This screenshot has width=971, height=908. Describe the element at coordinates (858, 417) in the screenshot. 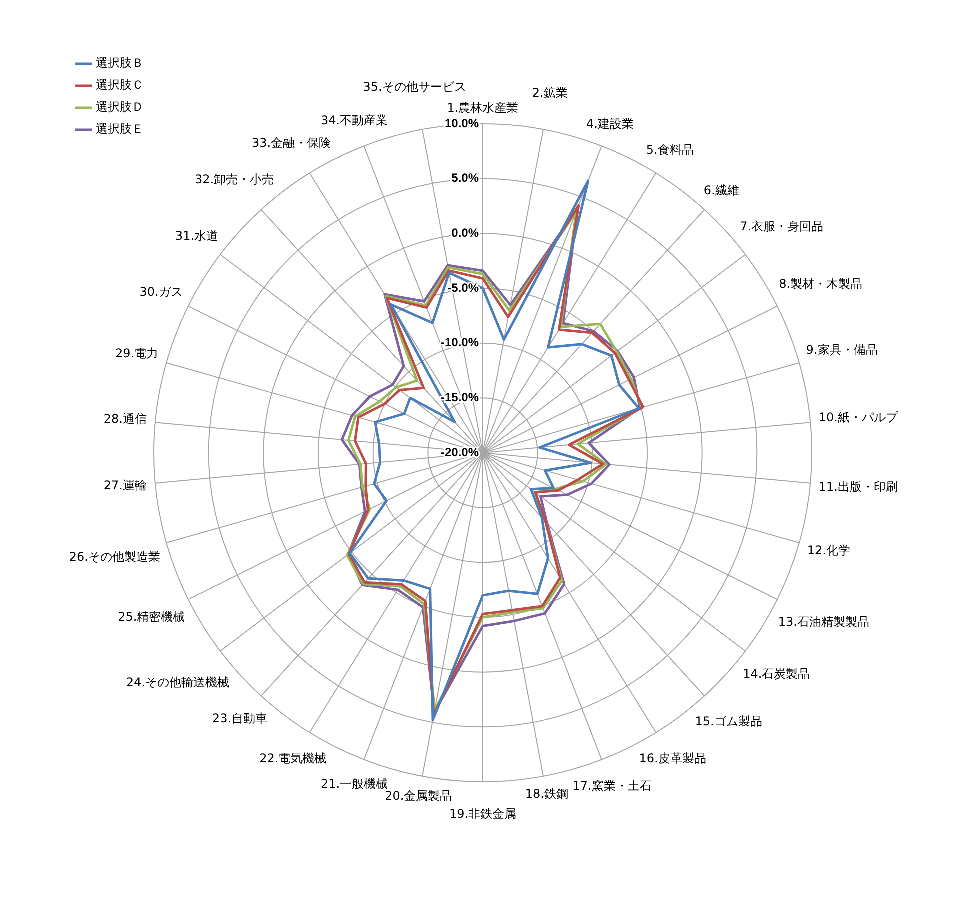

I see `spoke-label: 10.紙・パルプ` at that location.